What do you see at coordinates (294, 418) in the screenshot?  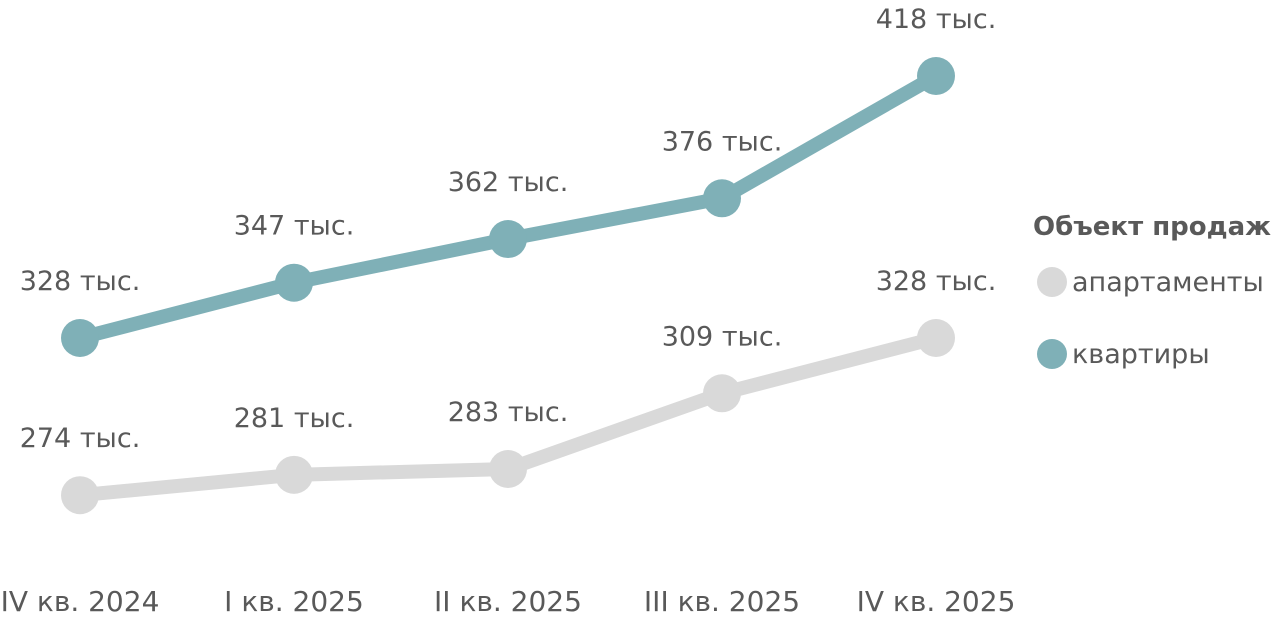 I see `data-label-apartments-1: 281 тыс.` at bounding box center [294, 418].